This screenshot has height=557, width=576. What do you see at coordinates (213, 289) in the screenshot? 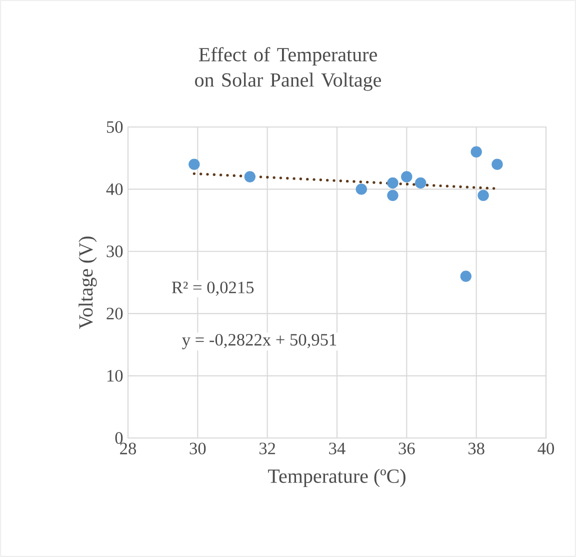
I see `annotation: R² = 0,0215` at bounding box center [213, 289].